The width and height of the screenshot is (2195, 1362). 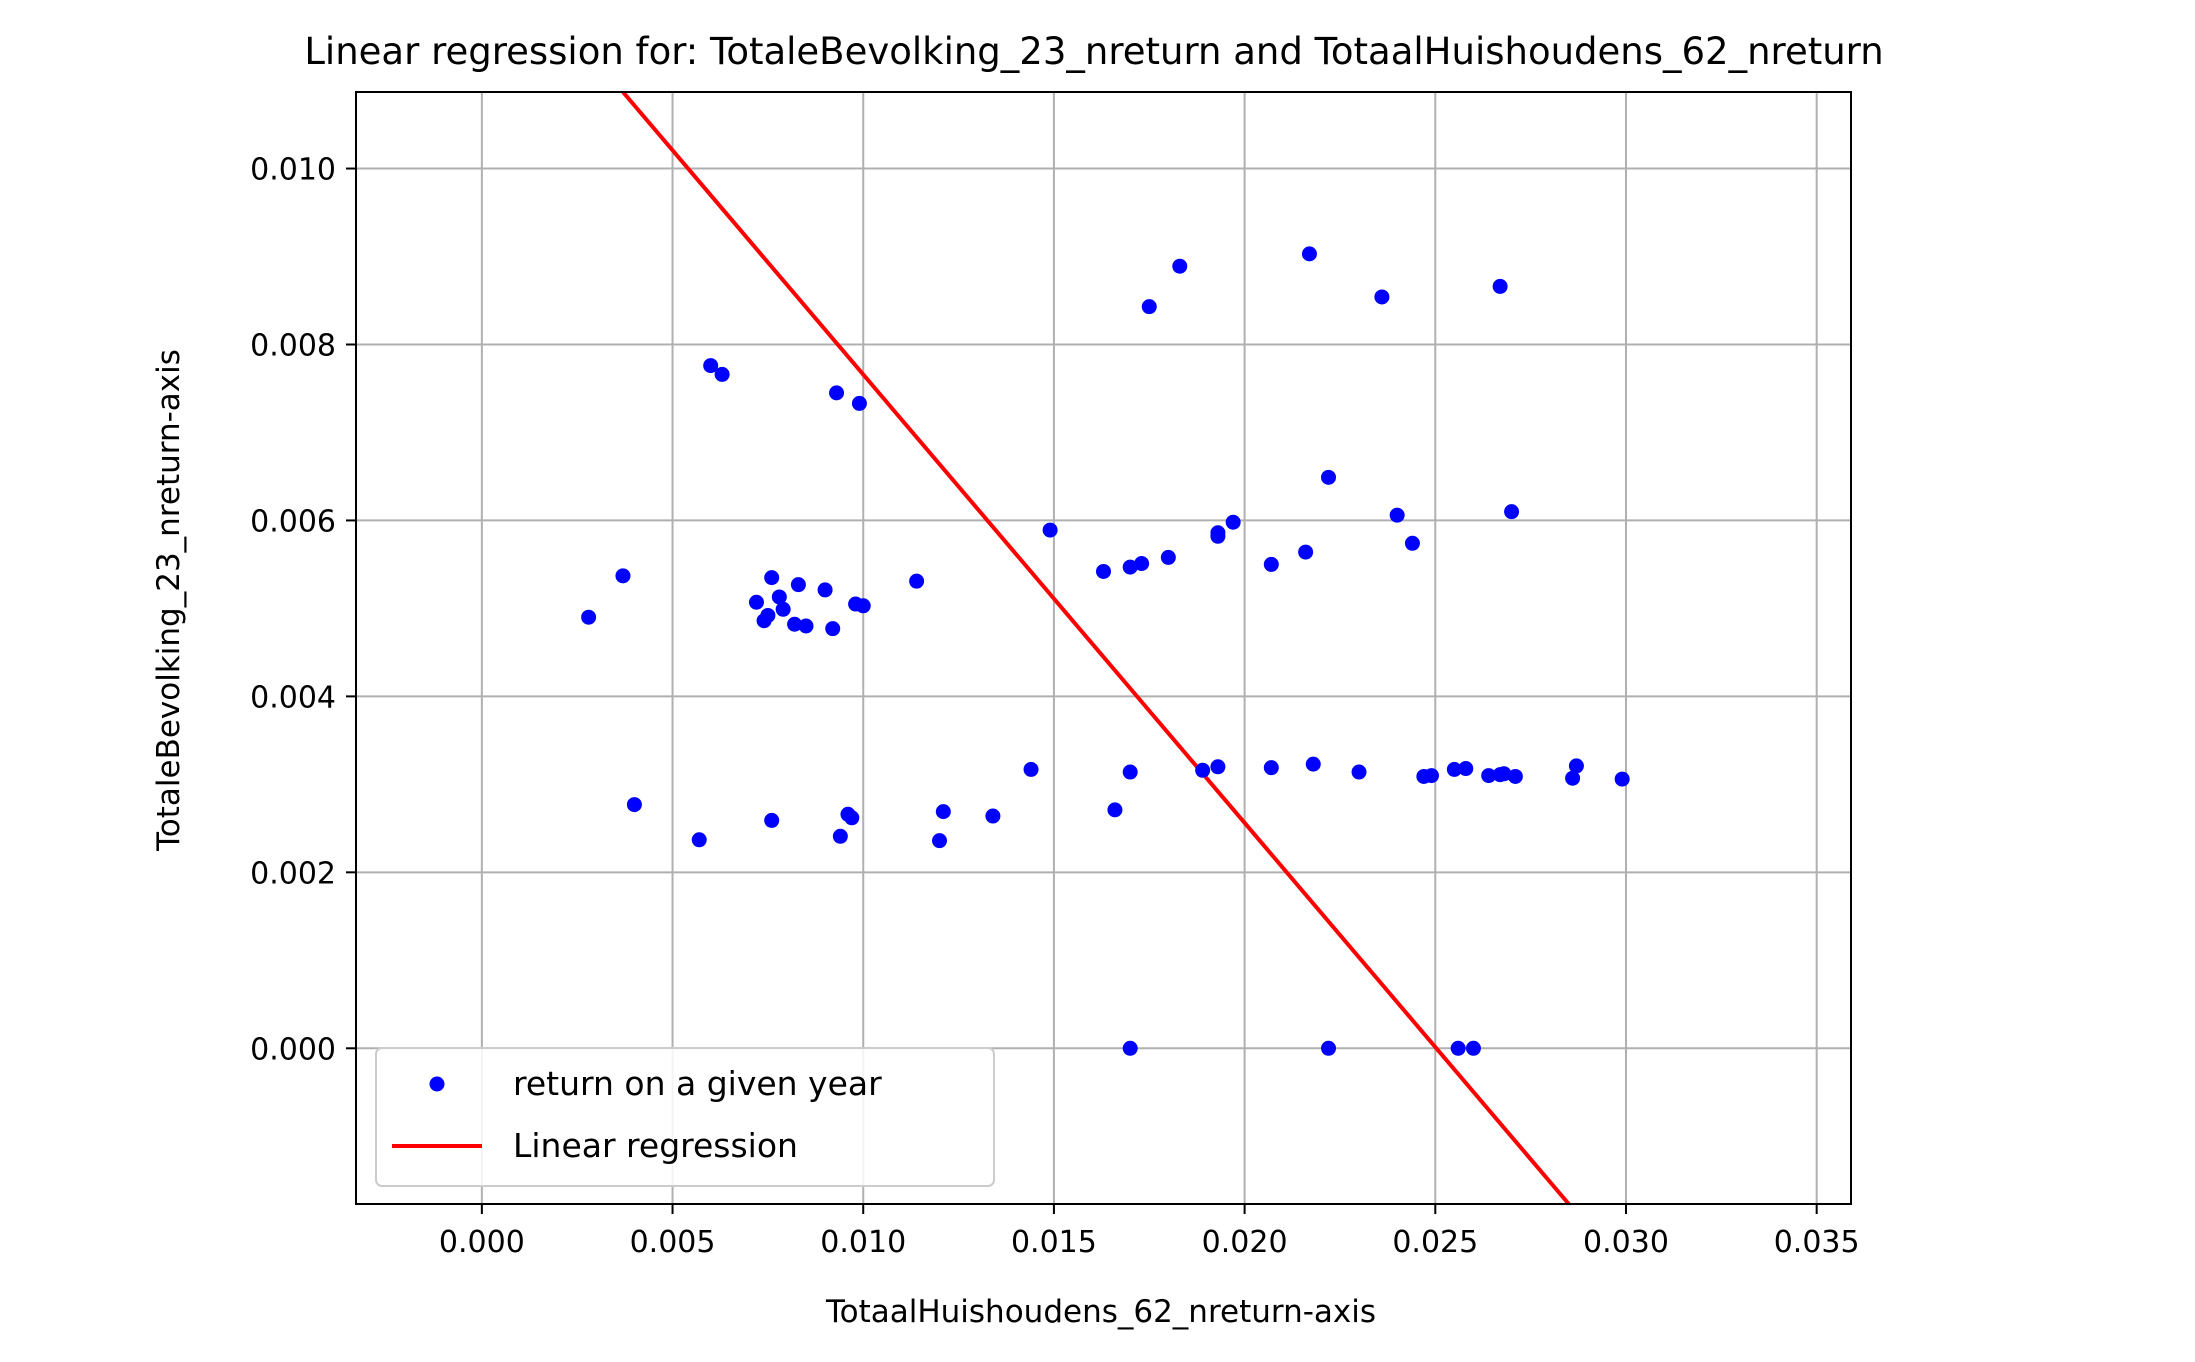 I want to click on x-tick-label: 0.025, so click(x=1435, y=1242).